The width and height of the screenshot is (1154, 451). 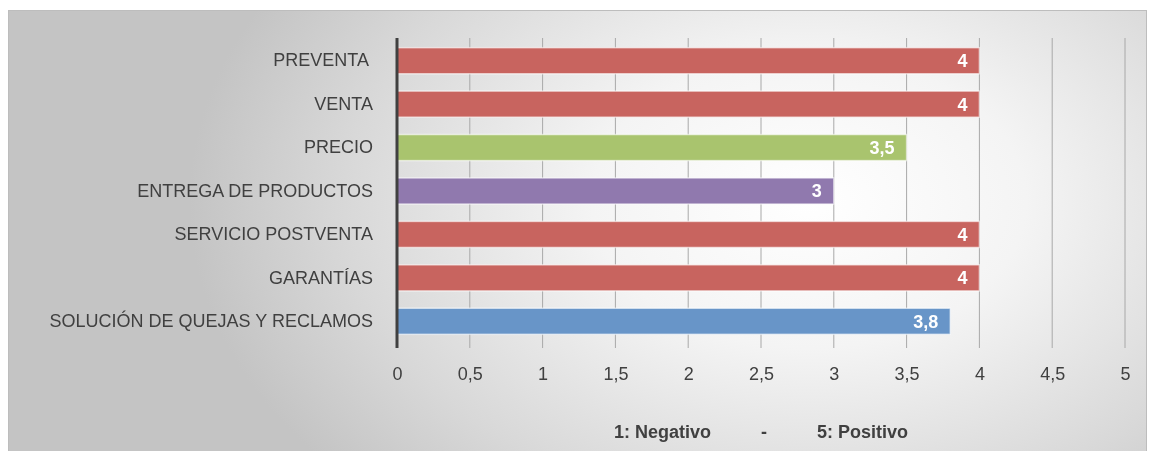 I want to click on data-label: 3, so click(x=816, y=191).